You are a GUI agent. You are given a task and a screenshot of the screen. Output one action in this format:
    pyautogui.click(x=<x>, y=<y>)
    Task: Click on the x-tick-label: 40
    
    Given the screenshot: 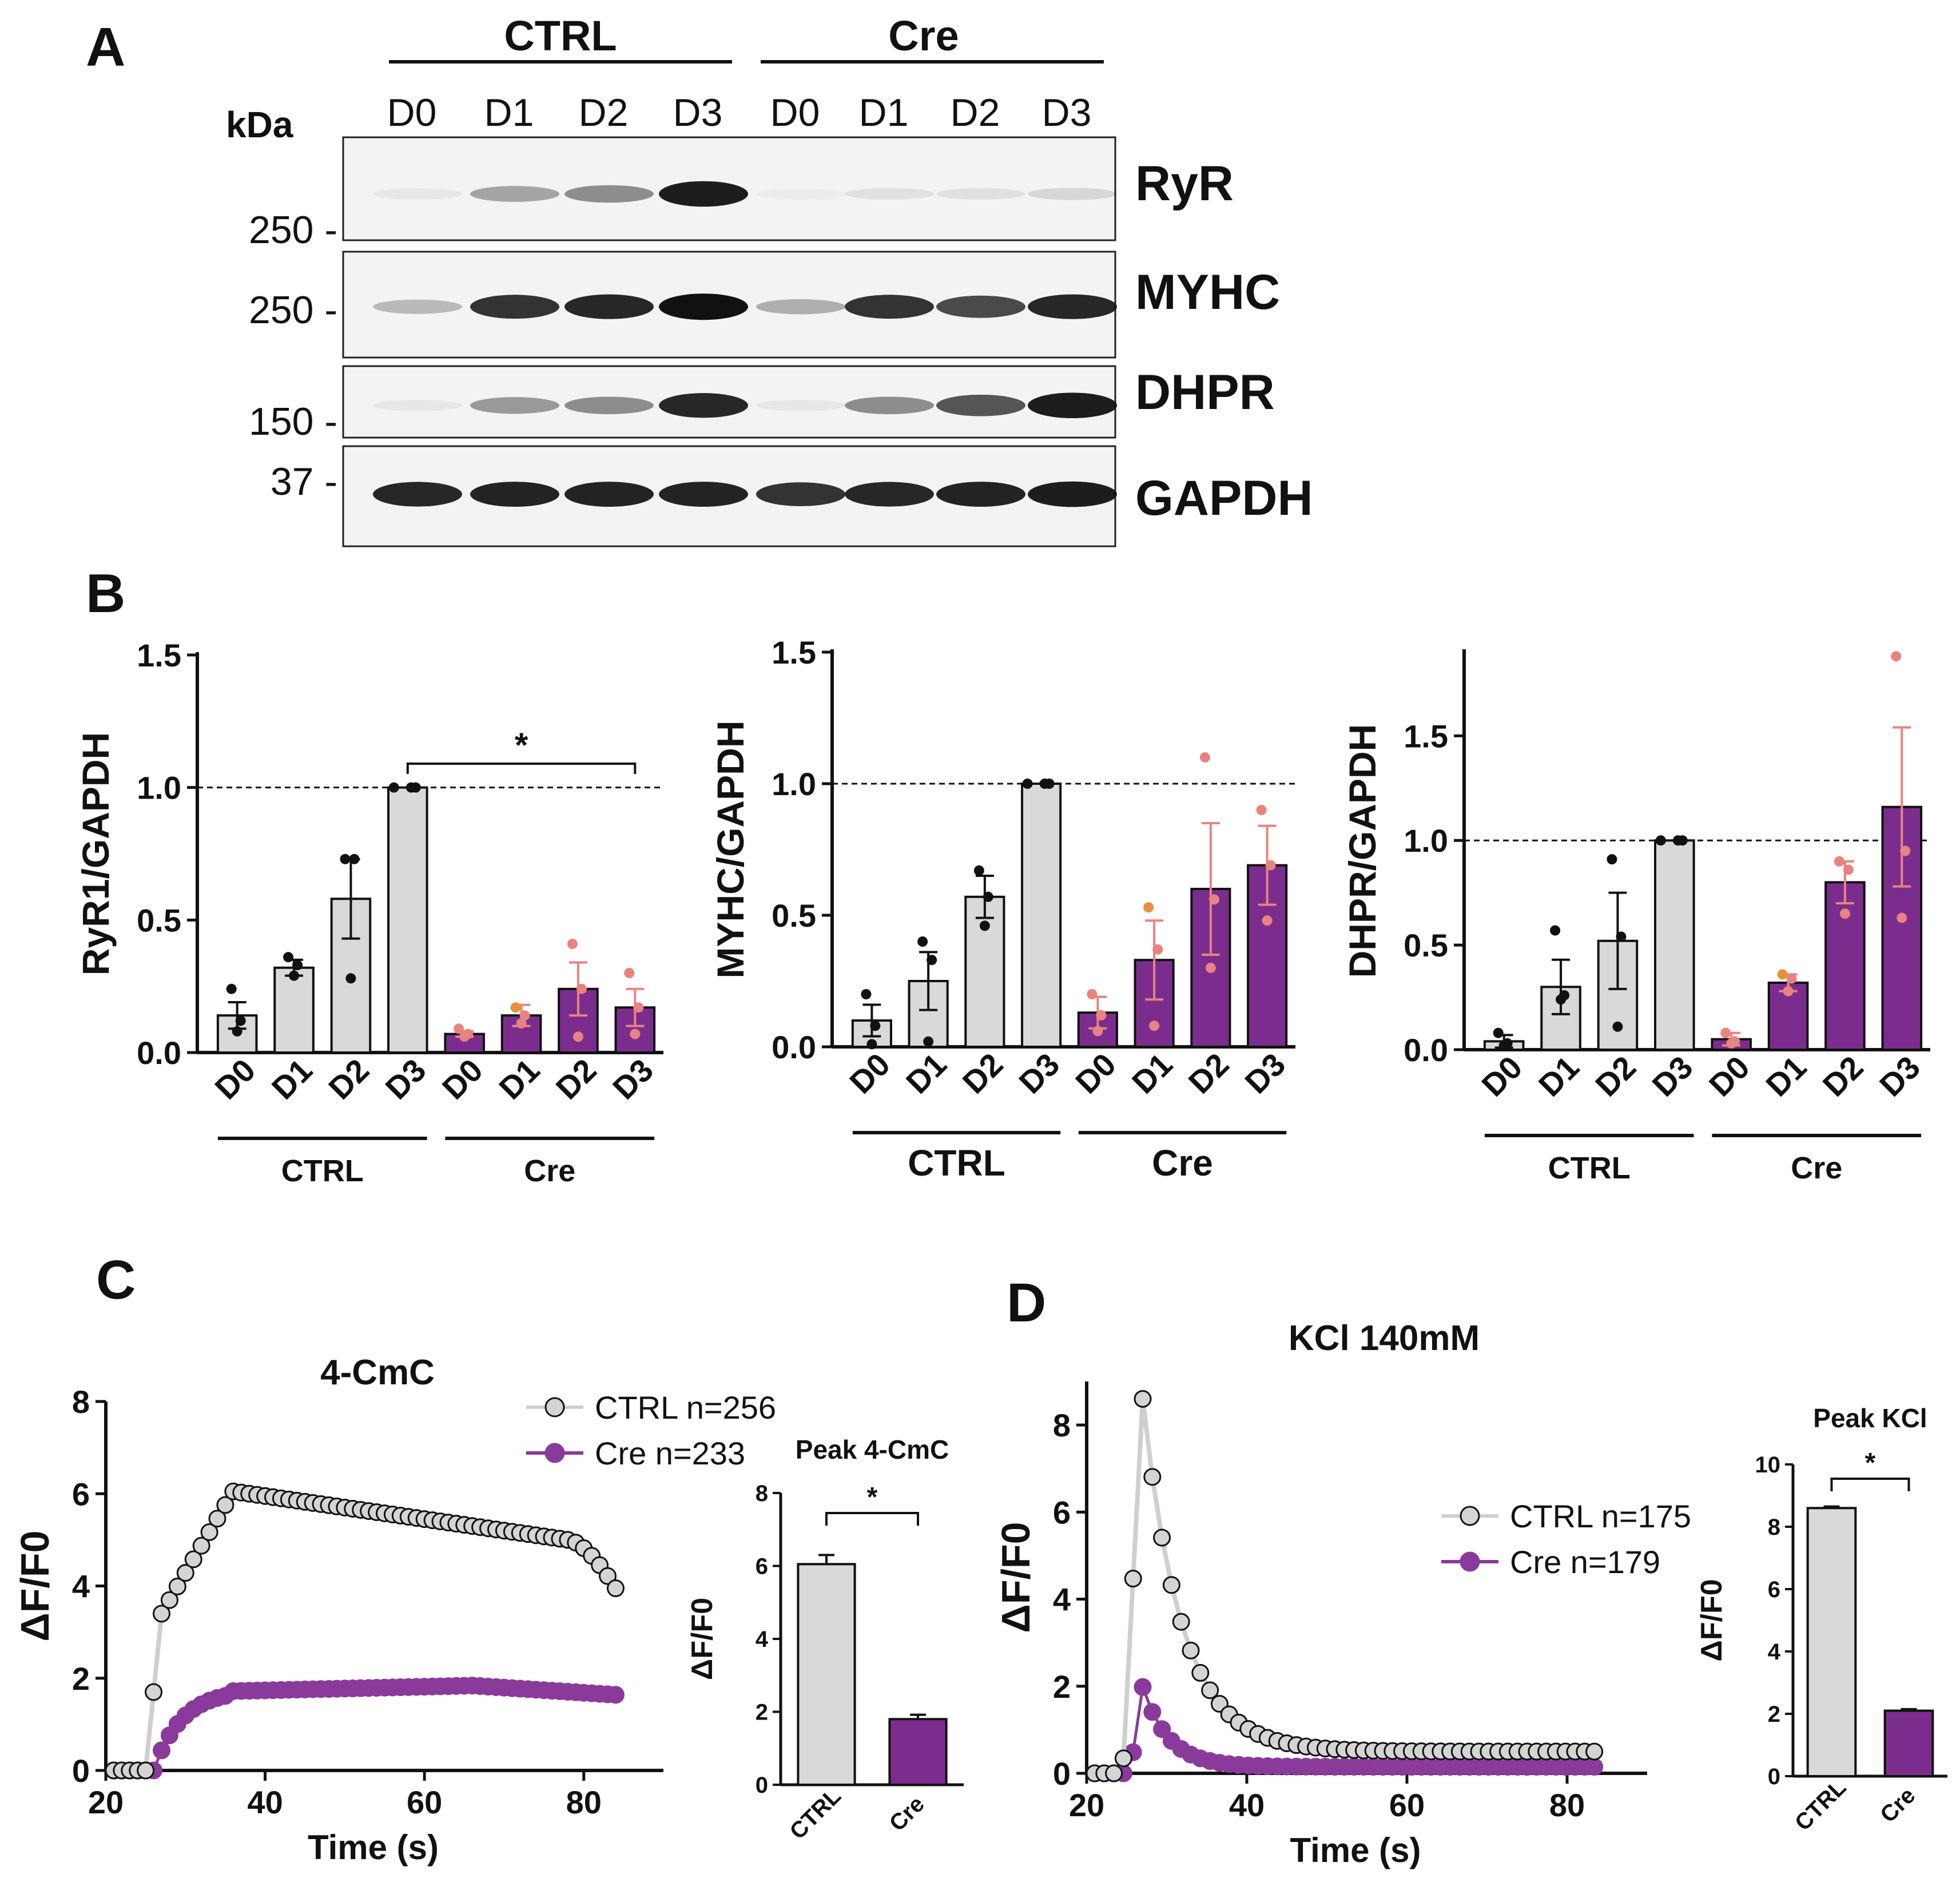 What is the action you would take?
    pyautogui.click(x=1247, y=1805)
    